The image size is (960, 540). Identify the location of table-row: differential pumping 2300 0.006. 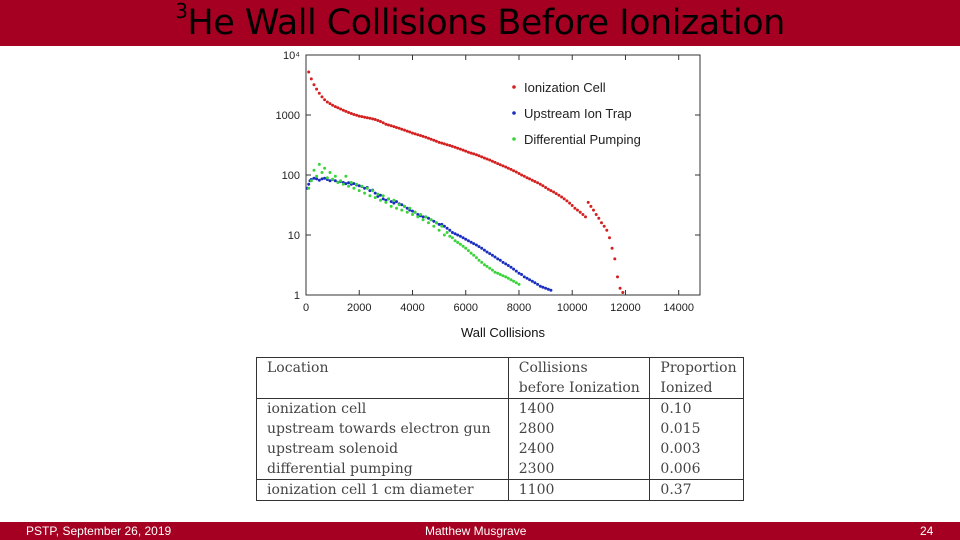
(500, 469).